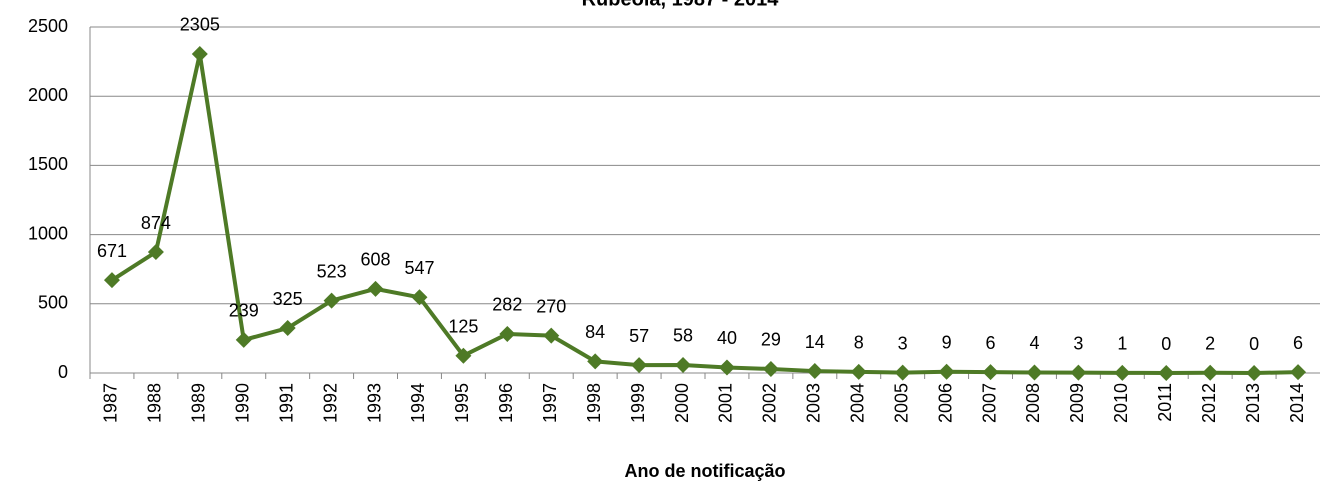 This screenshot has width=1323, height=483. I want to click on data-label: 2305, so click(200, 25).